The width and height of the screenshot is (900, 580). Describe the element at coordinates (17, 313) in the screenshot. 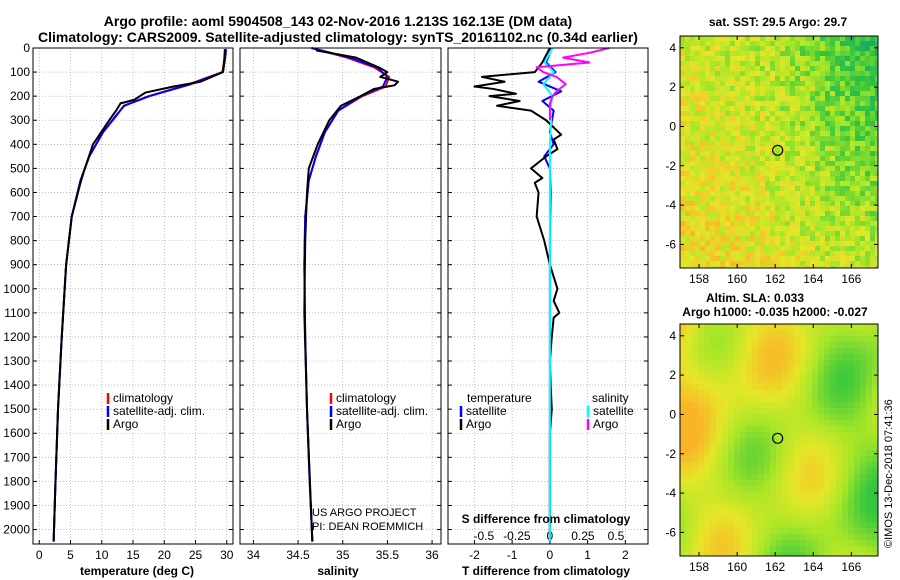

I see `depth-tick-label: 1100` at that location.